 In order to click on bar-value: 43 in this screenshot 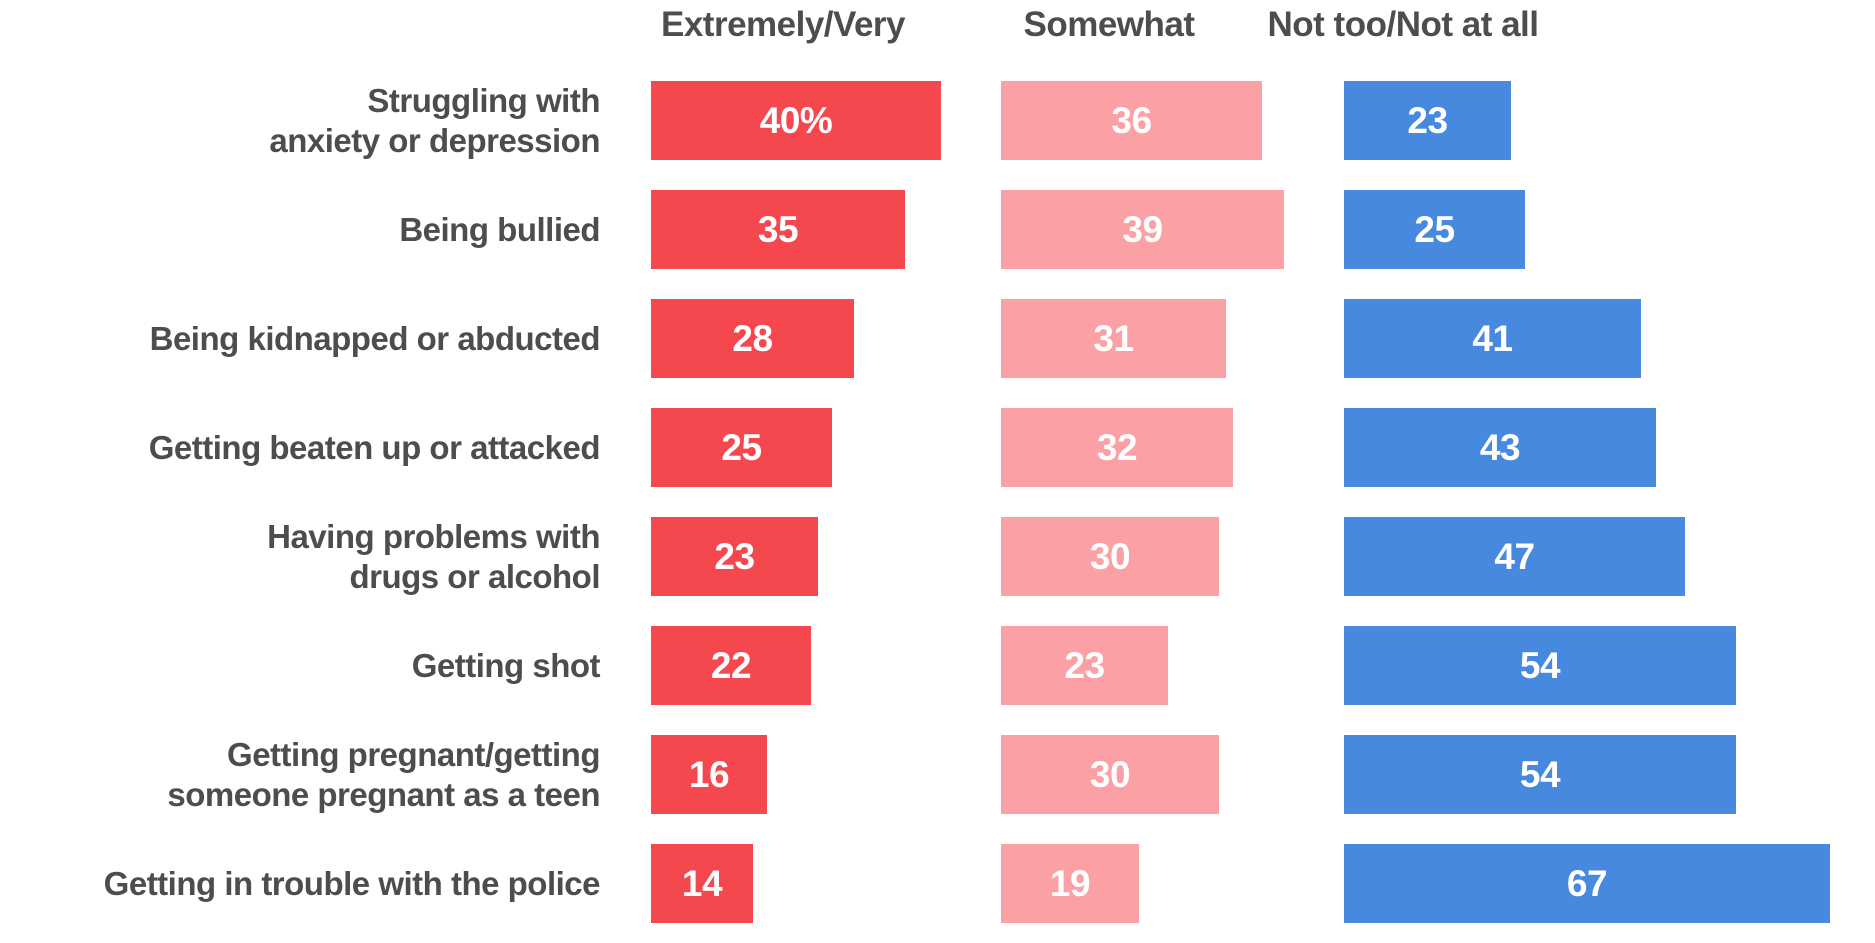, I will do `click(1500, 447)`.